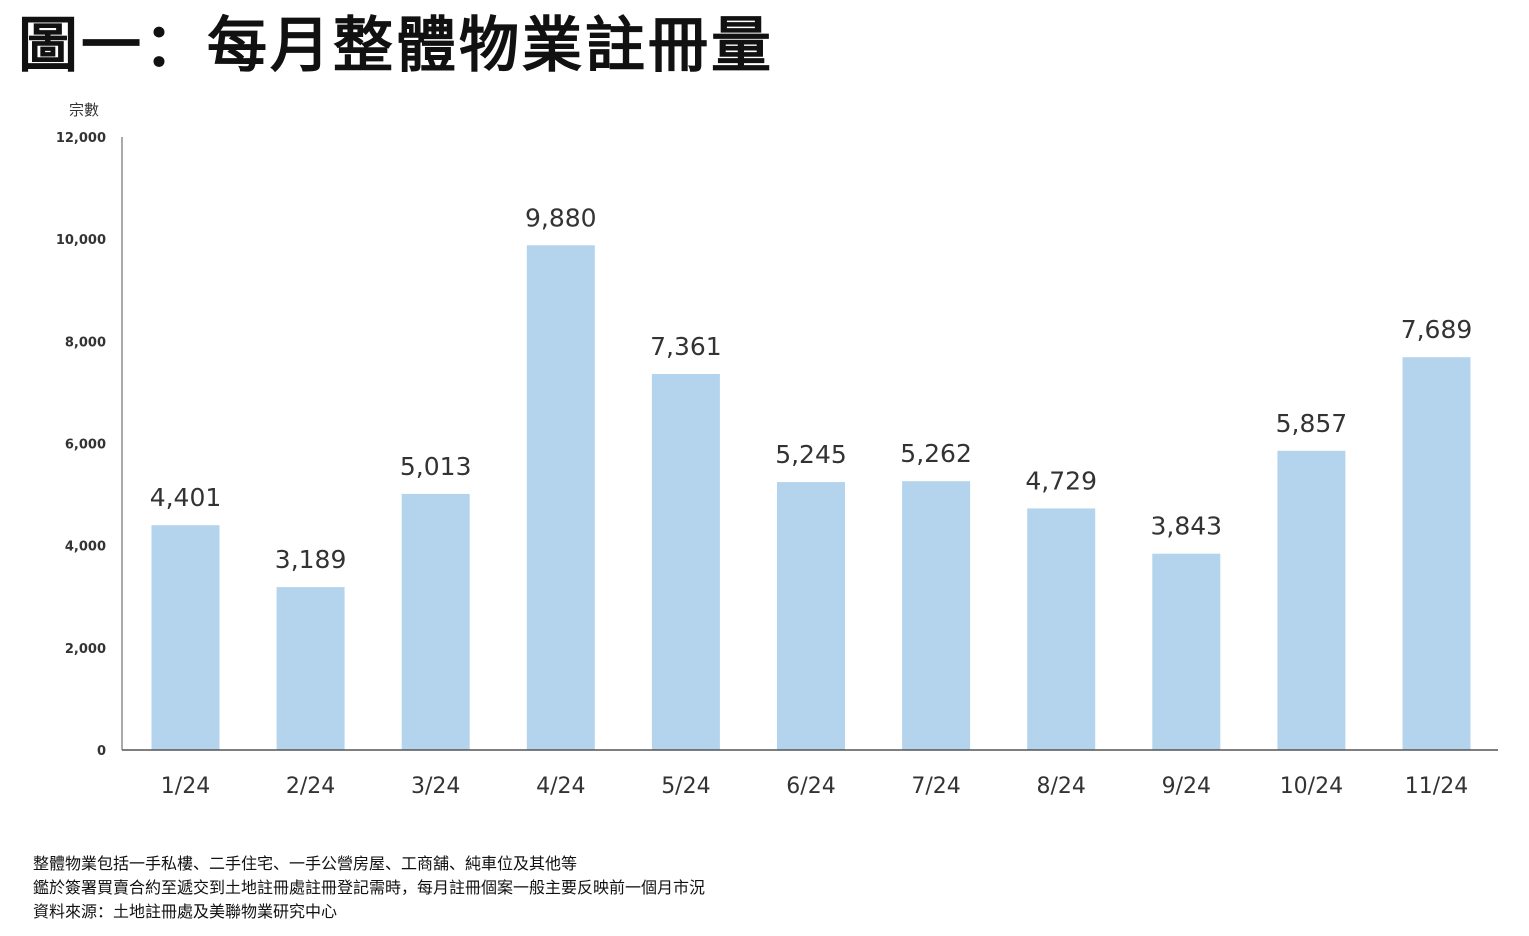  What do you see at coordinates (1437, 329) in the screenshot?
I see `data-label: 7,689` at bounding box center [1437, 329].